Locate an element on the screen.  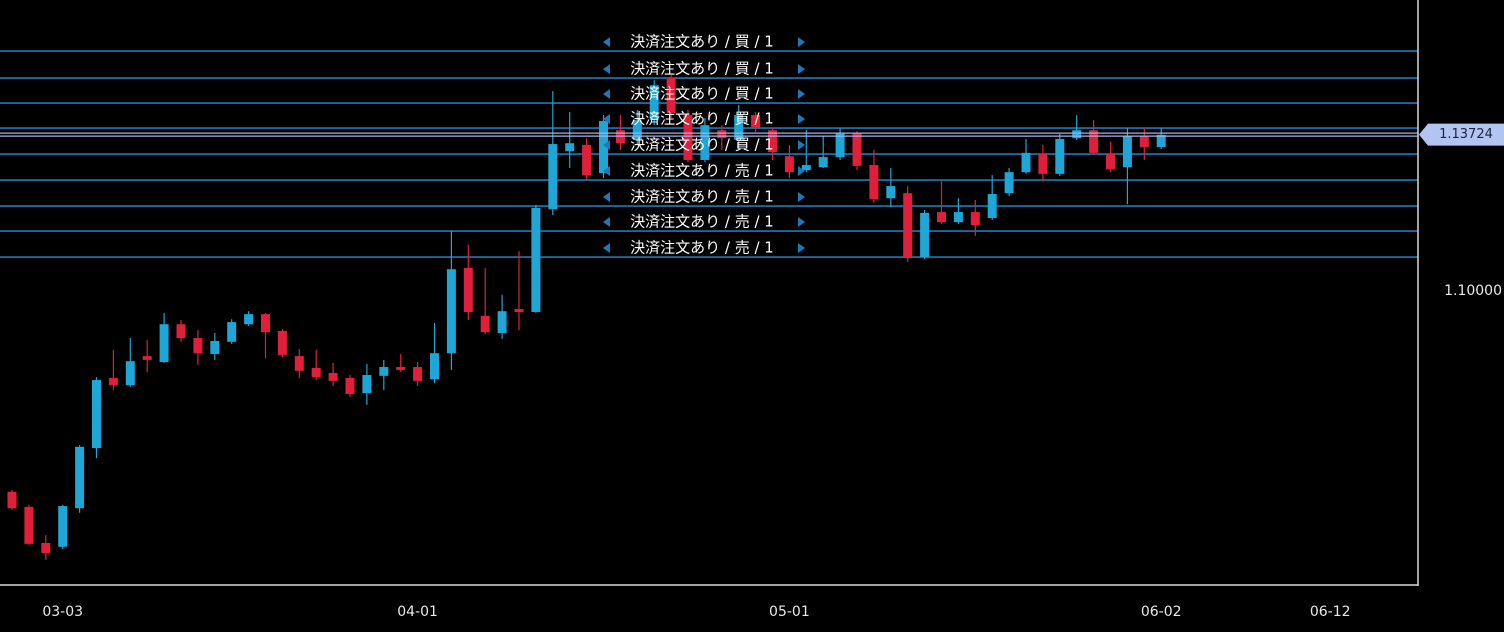
current-price-tag is located at coordinates (1461, 134).